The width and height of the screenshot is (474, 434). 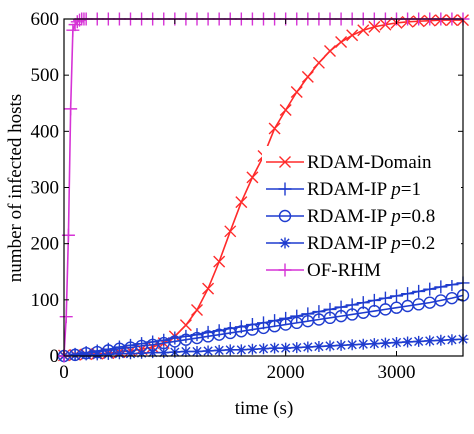 I want to click on y-tick-label: 500, so click(x=45, y=75).